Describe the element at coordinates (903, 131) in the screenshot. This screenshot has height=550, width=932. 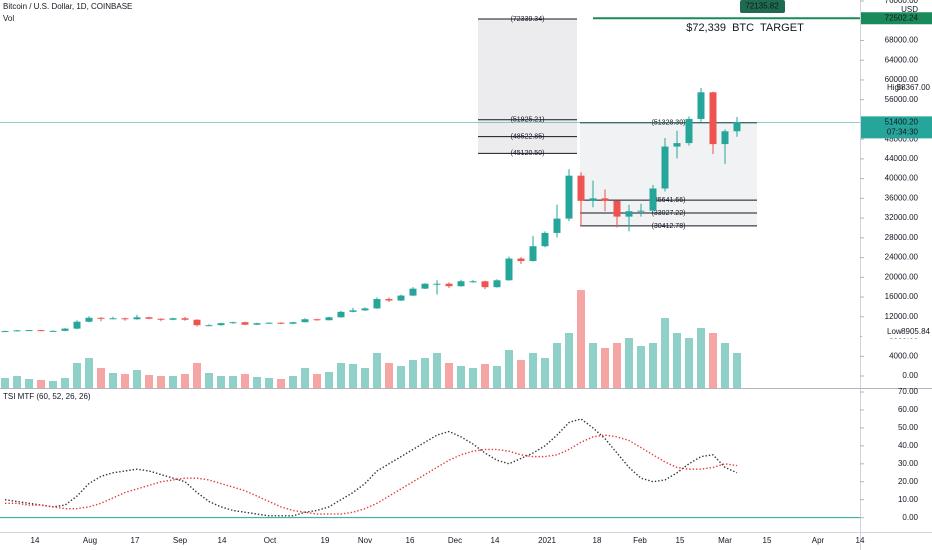
I see `countdown-label: 07:34:30` at that location.